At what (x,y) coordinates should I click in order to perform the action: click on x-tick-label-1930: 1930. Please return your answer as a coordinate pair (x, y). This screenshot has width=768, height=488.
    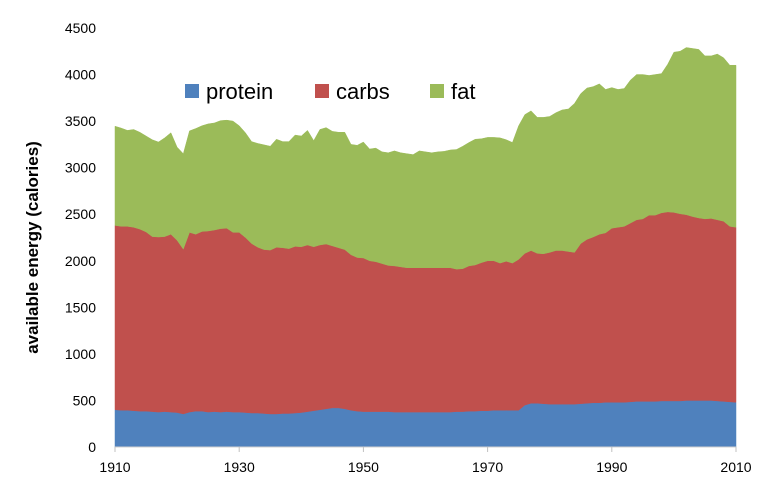
    Looking at the image, I should click on (239, 467).